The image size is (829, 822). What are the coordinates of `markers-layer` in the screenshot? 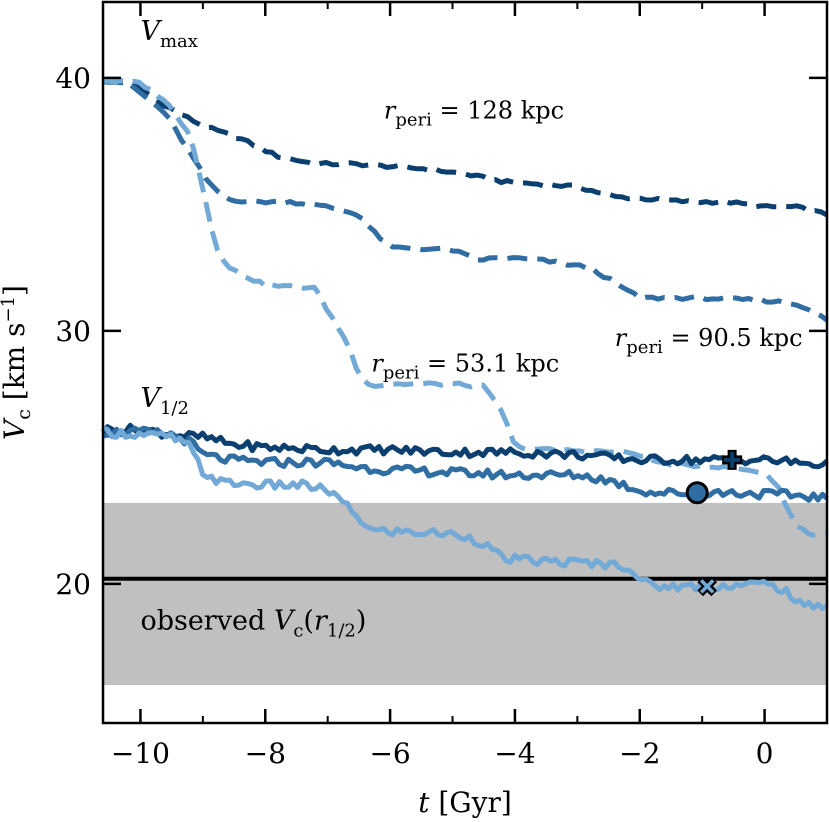 It's located at (714, 523).